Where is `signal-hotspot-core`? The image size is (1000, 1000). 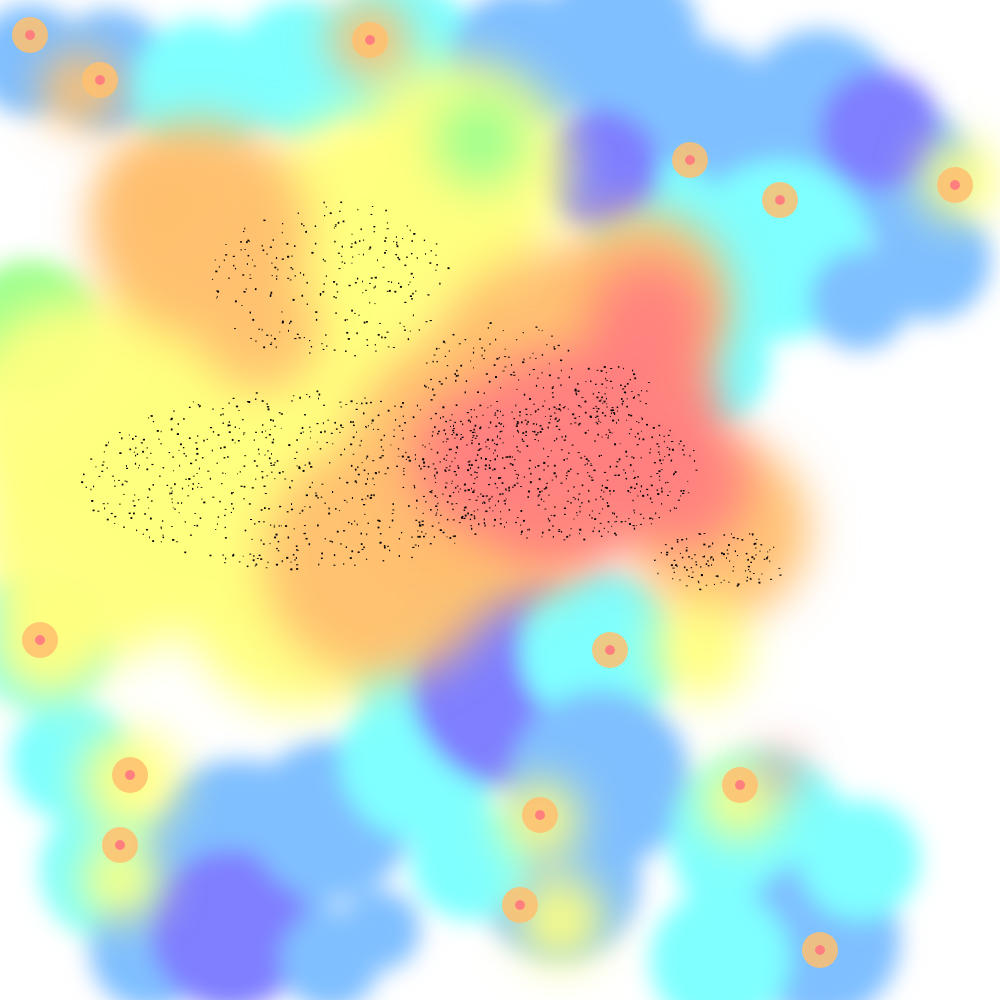 signal-hotspot-core is located at coordinates (955, 185).